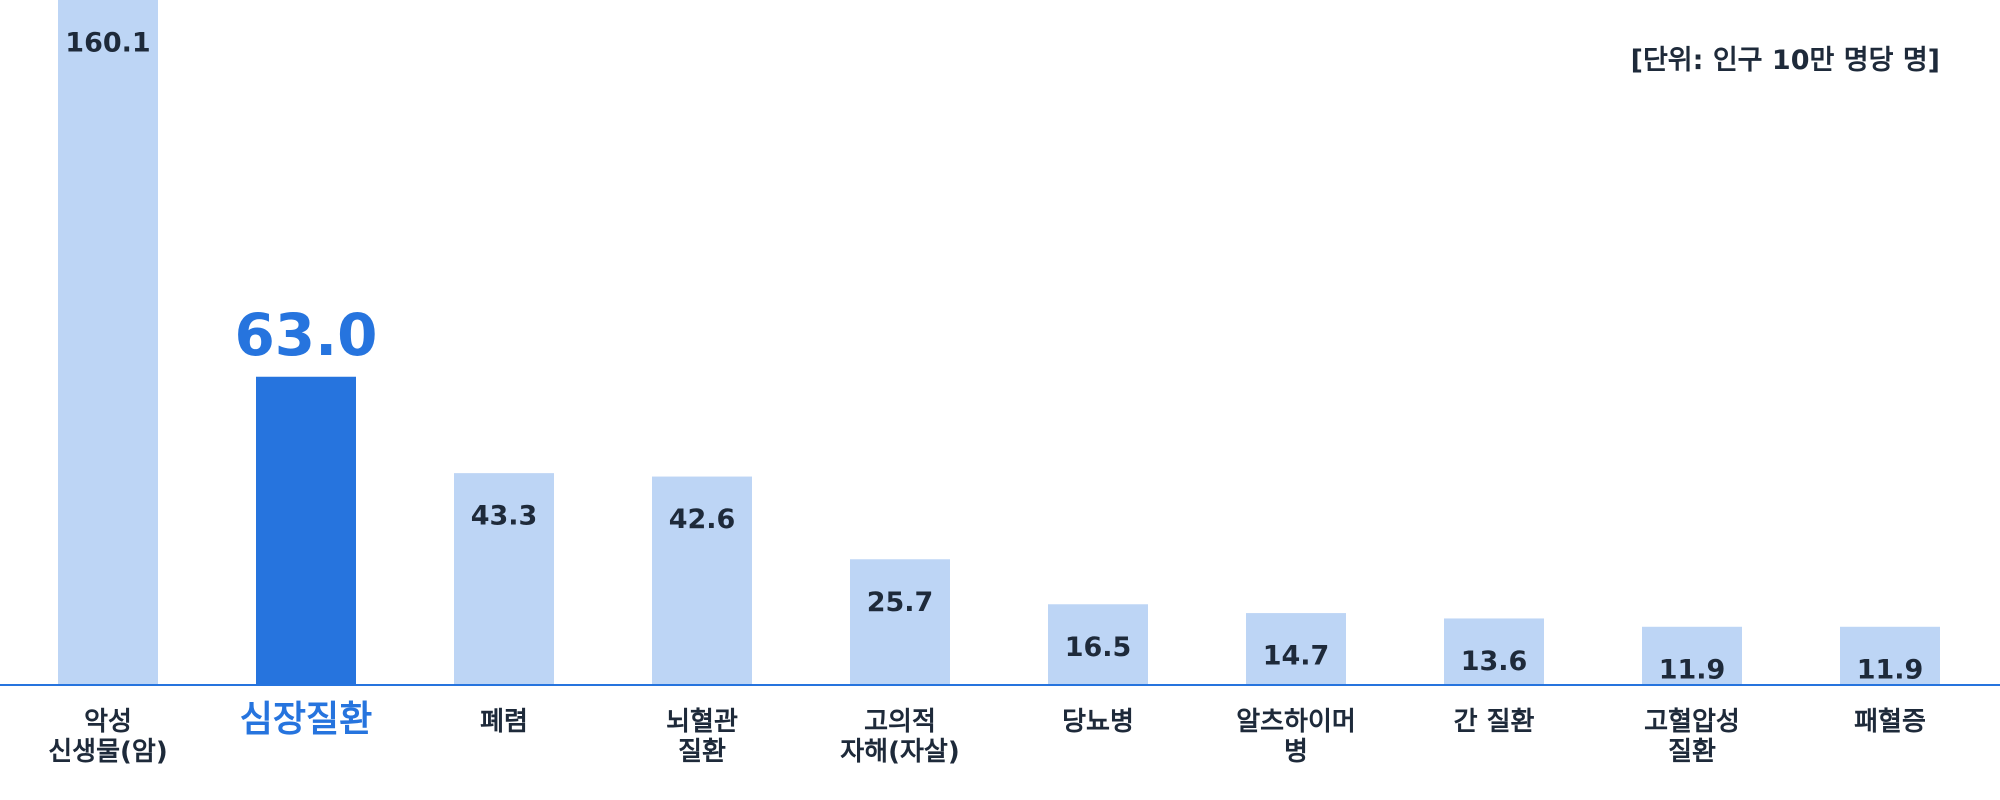  What do you see at coordinates (306, 719) in the screenshot?
I see `x-tick-label: 심장질환` at bounding box center [306, 719].